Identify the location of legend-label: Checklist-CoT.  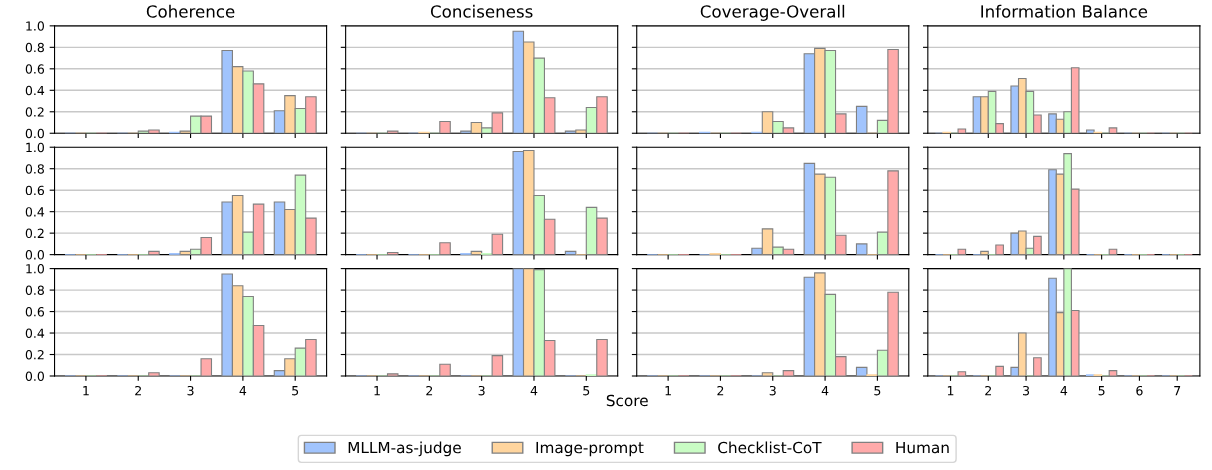
(770, 447).